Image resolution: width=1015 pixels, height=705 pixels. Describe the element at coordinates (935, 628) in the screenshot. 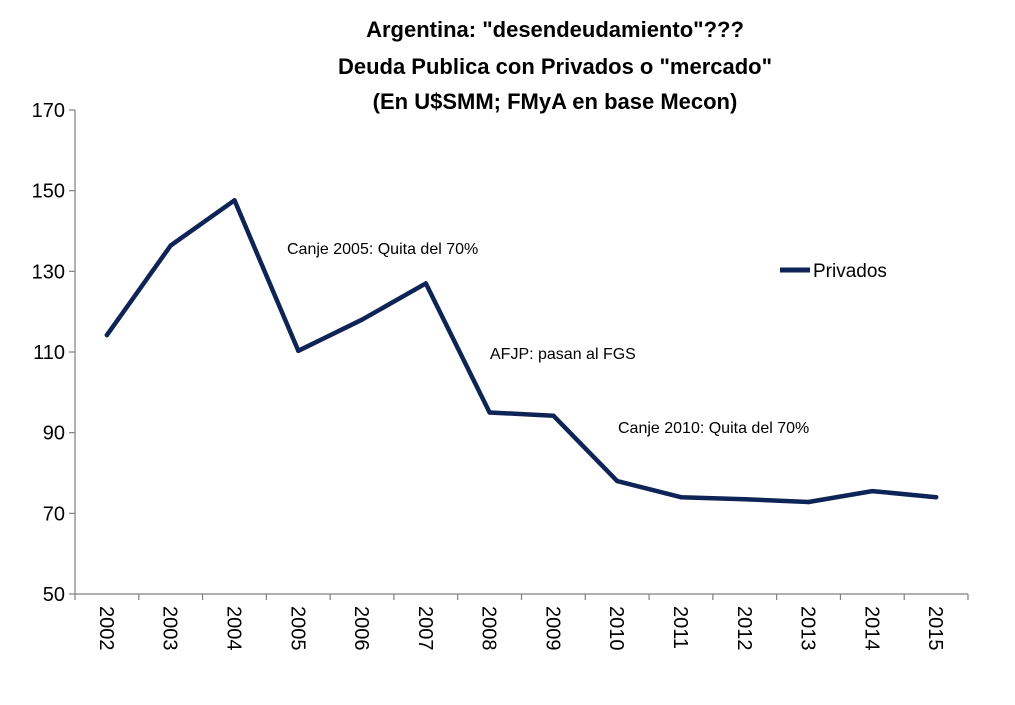

I see `x-tick-label: 2015` at that location.